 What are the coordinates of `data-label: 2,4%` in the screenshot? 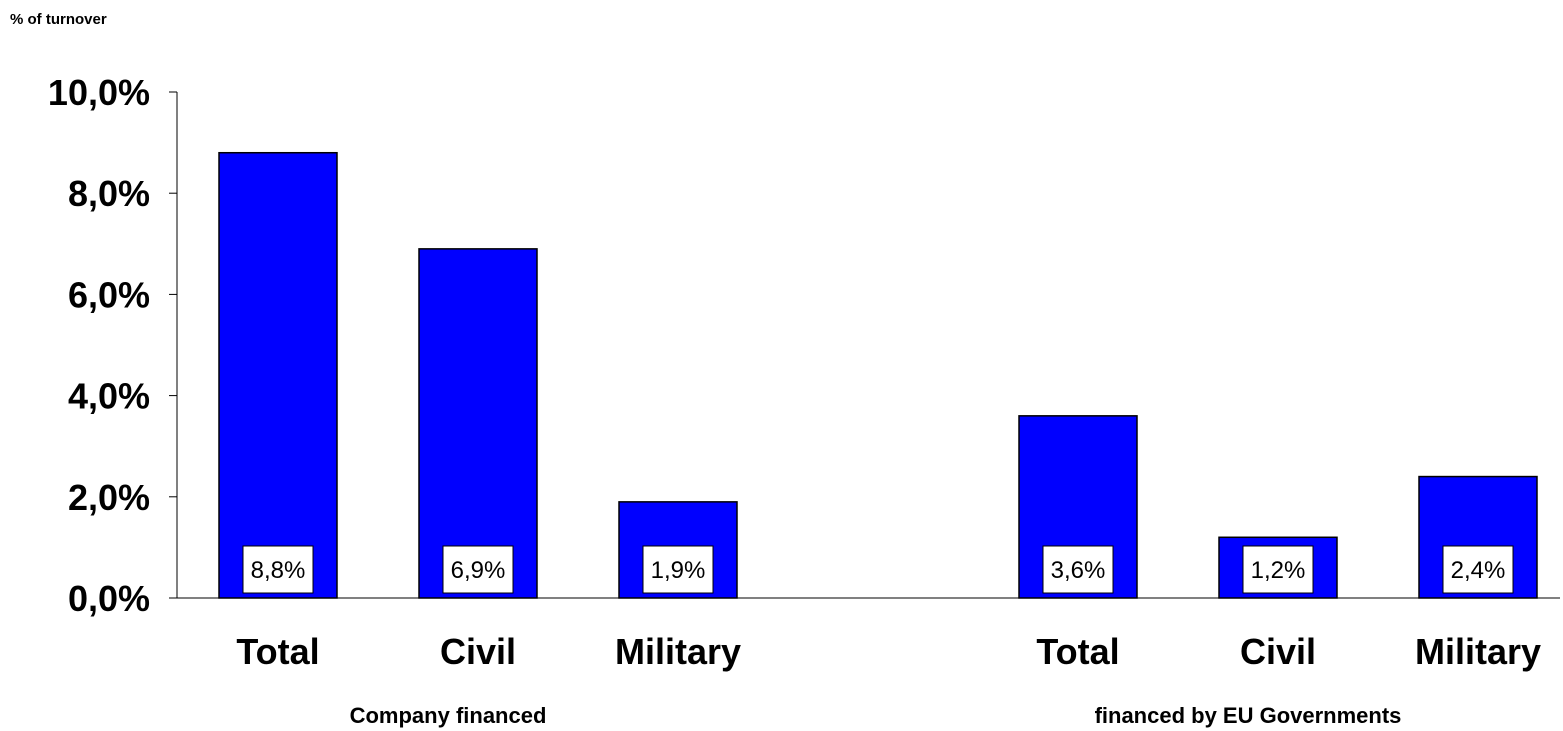 It's located at (1478, 570).